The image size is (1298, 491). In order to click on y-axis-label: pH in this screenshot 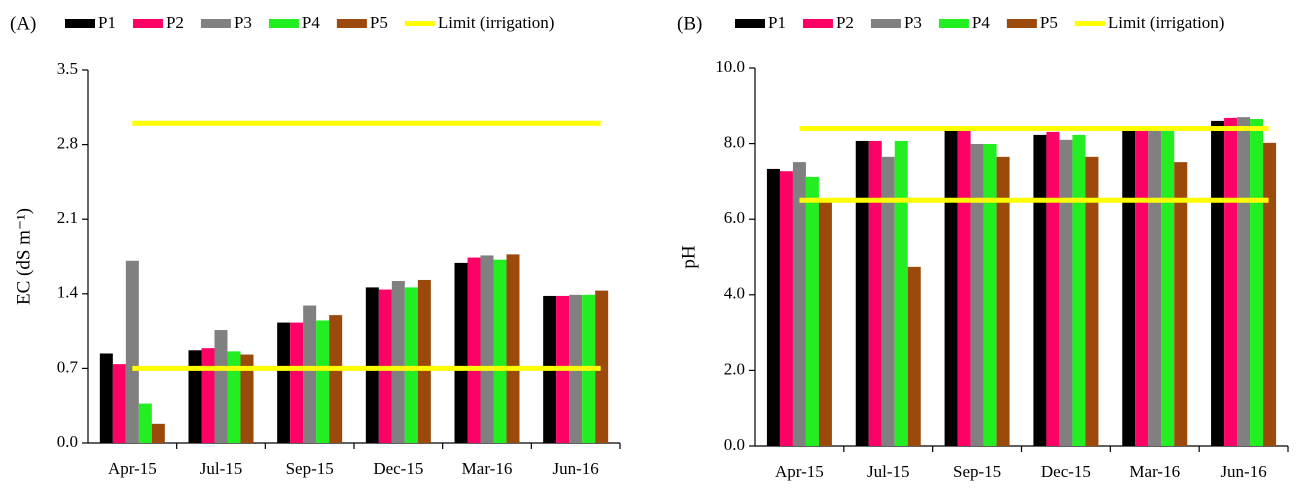, I will do `click(688, 257)`.